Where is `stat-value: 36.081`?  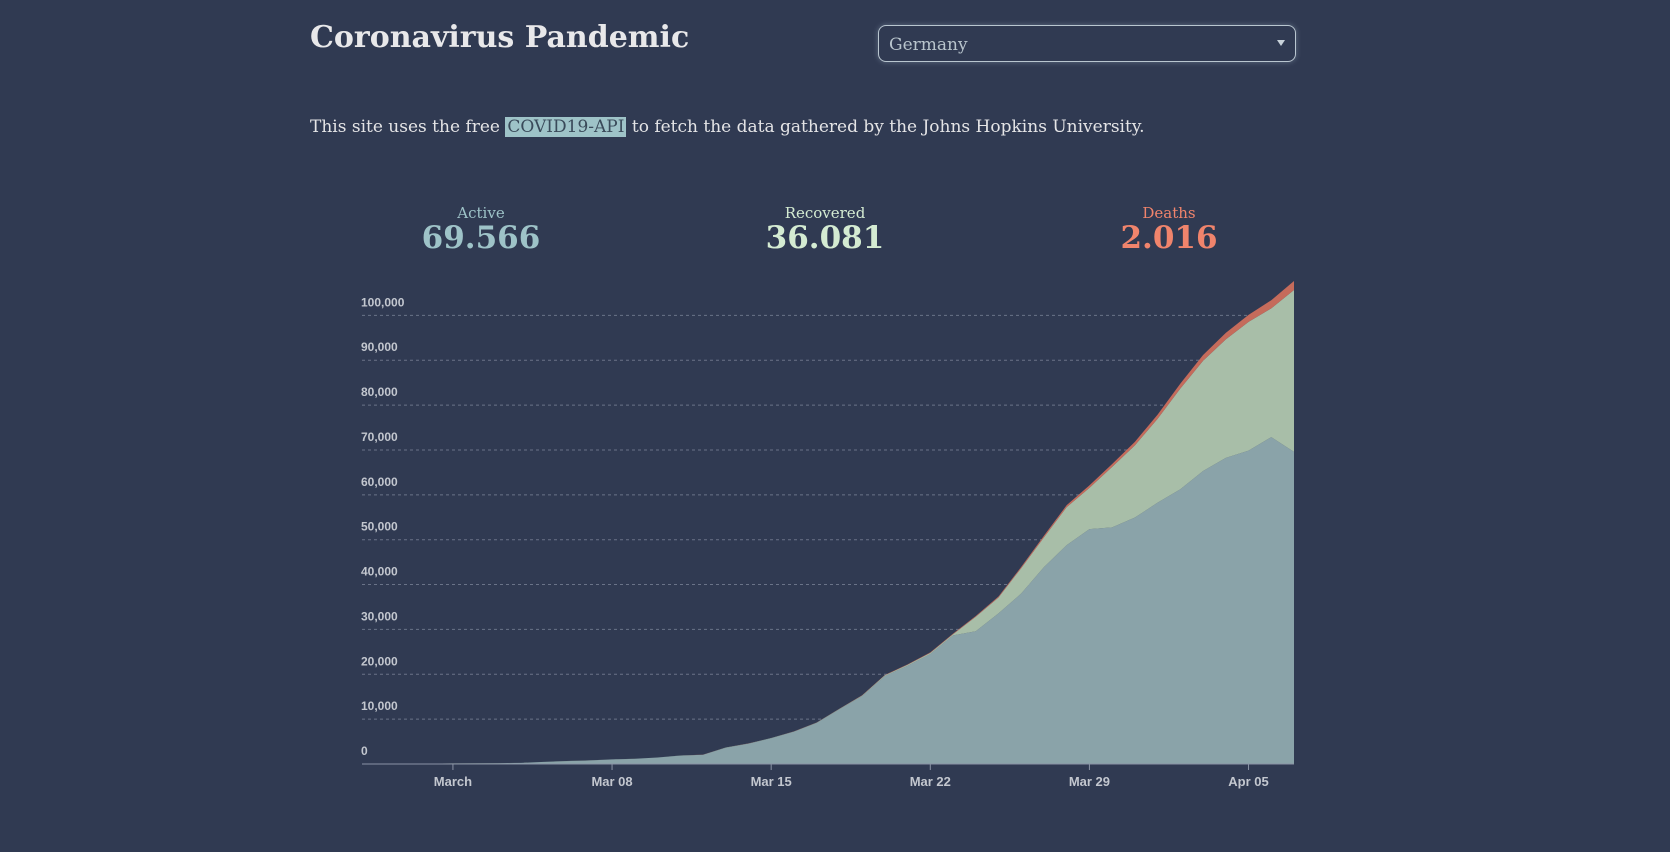
stat-value: 36.081 is located at coordinates (825, 238).